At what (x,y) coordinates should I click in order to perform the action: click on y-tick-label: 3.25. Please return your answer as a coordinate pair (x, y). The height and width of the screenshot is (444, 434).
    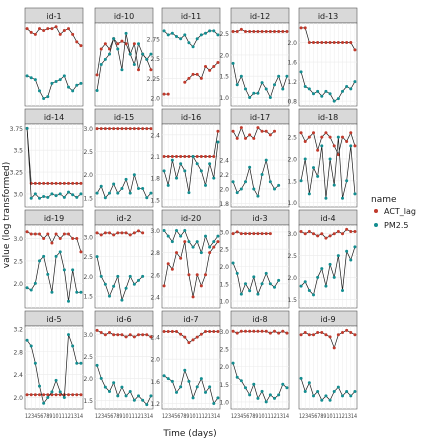
    Looking at the image, I should click on (17, 173).